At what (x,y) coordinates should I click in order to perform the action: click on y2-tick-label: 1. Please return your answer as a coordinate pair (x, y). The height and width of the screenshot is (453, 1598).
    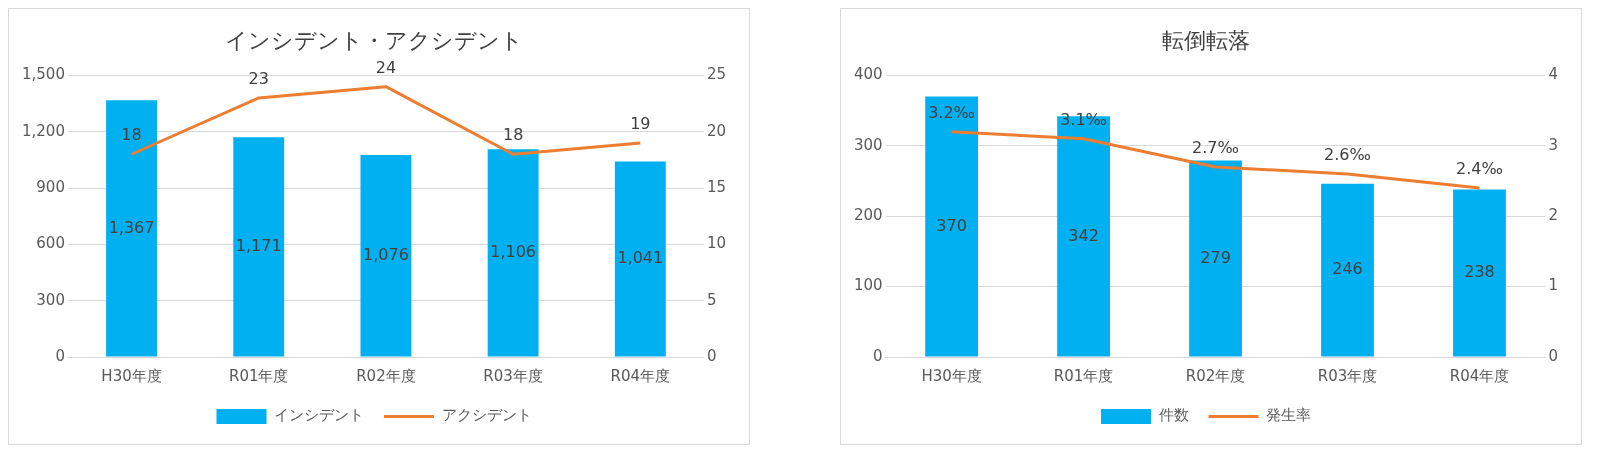
    Looking at the image, I should click on (1553, 285).